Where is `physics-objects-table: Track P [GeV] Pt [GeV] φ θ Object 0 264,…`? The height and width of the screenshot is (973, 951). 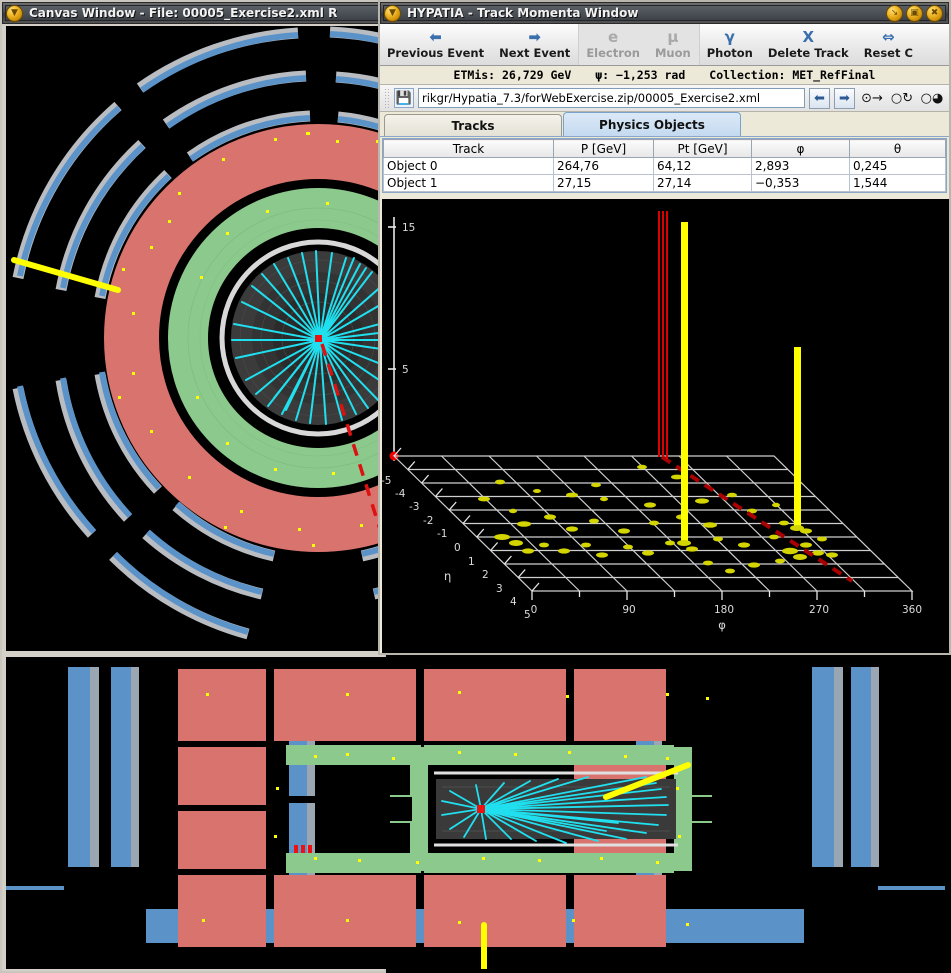
physics-objects-table: Track P [GeV] Pt [GeV] φ θ Object 0 264,… is located at coordinates (664, 165).